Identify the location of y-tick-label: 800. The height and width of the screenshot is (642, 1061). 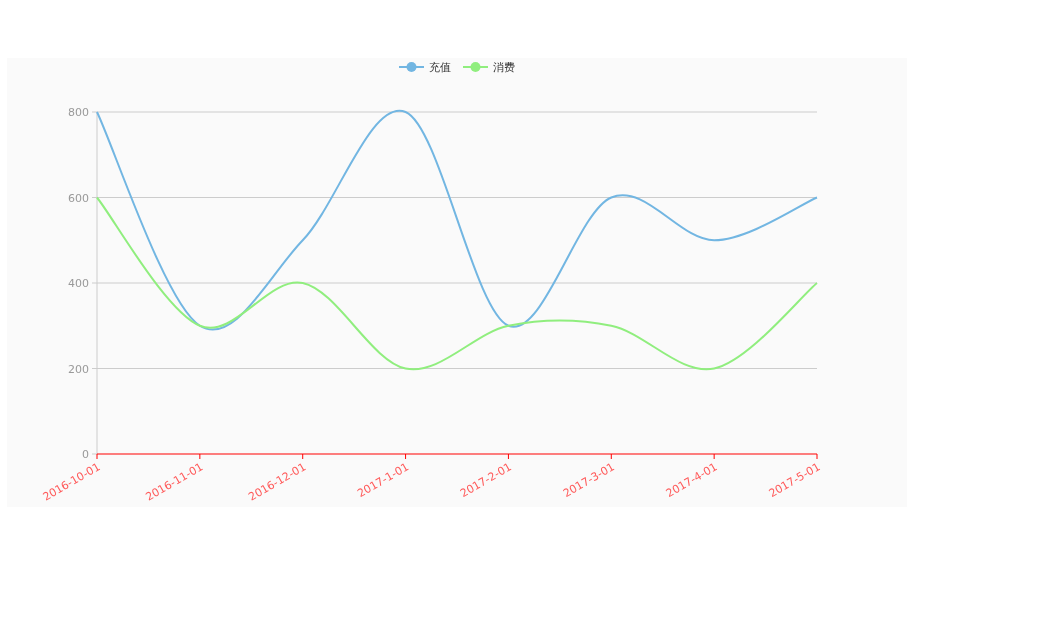
(78, 112).